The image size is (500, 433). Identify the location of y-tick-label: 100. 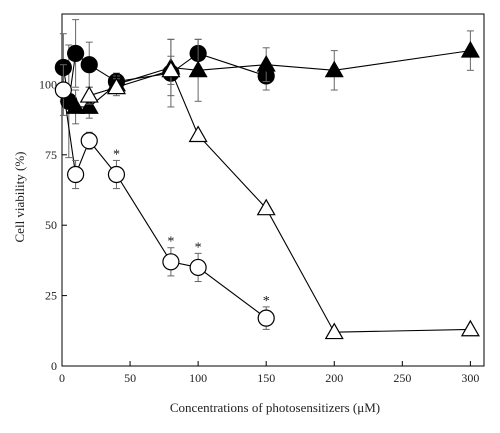
(48, 84).